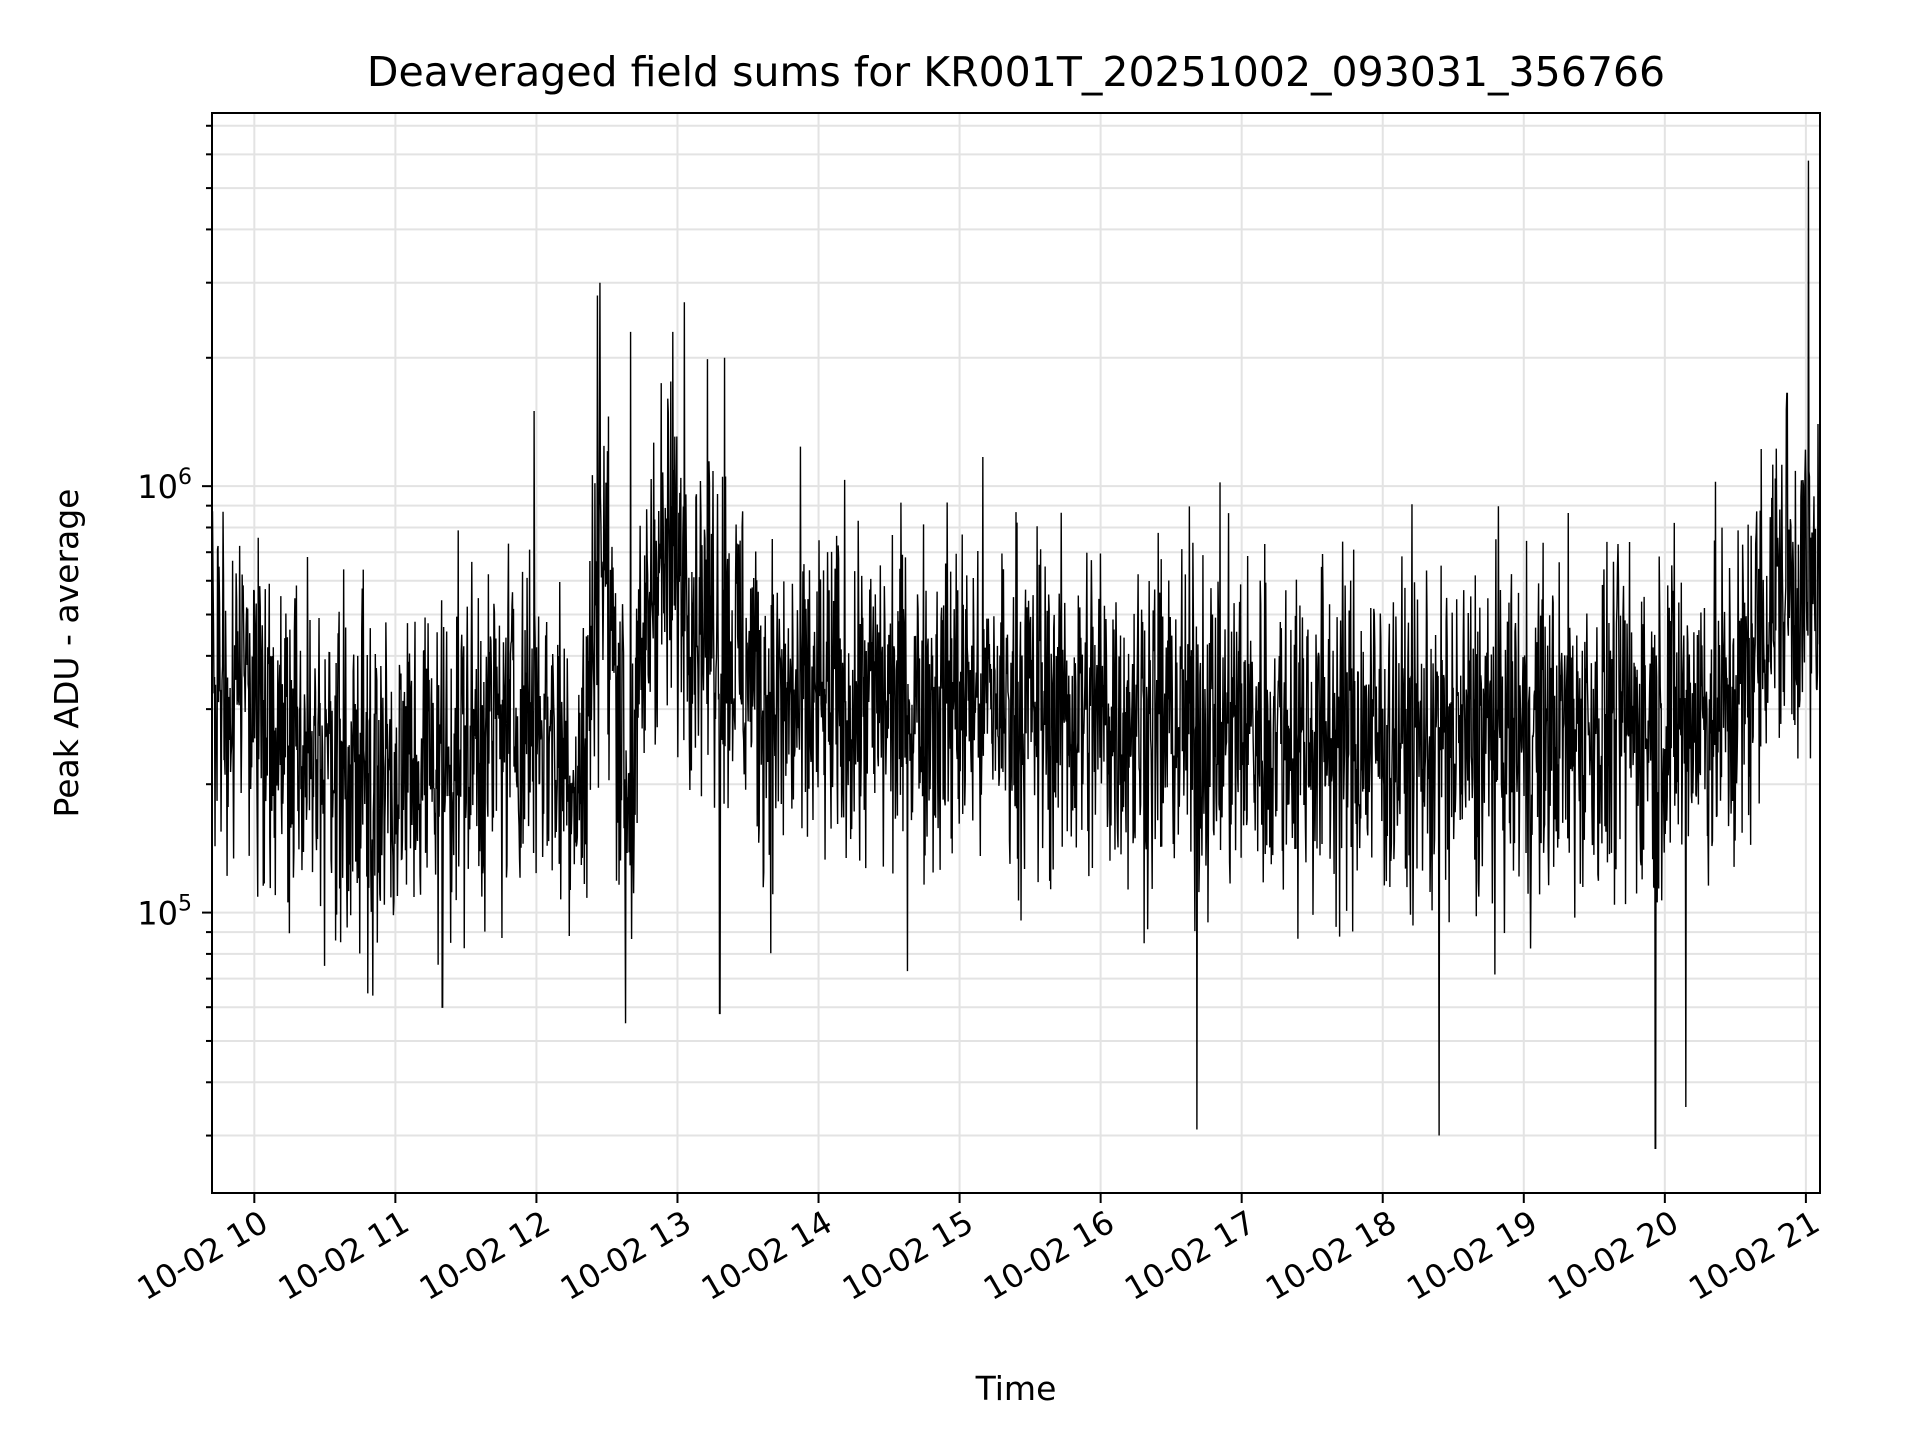  Describe the element at coordinates (164, 912) in the screenshot. I see `y-tick-label: 105` at that location.